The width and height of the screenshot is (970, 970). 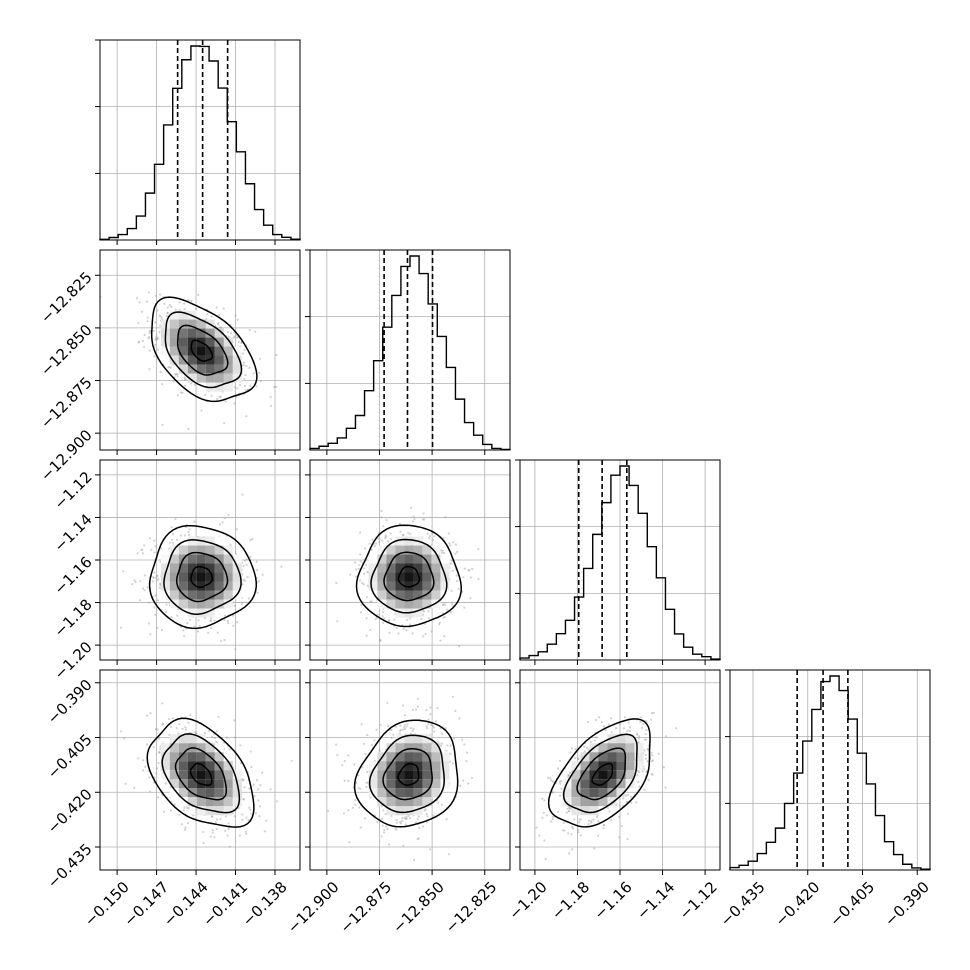 I want to click on panel-content, so click(x=189, y=361).